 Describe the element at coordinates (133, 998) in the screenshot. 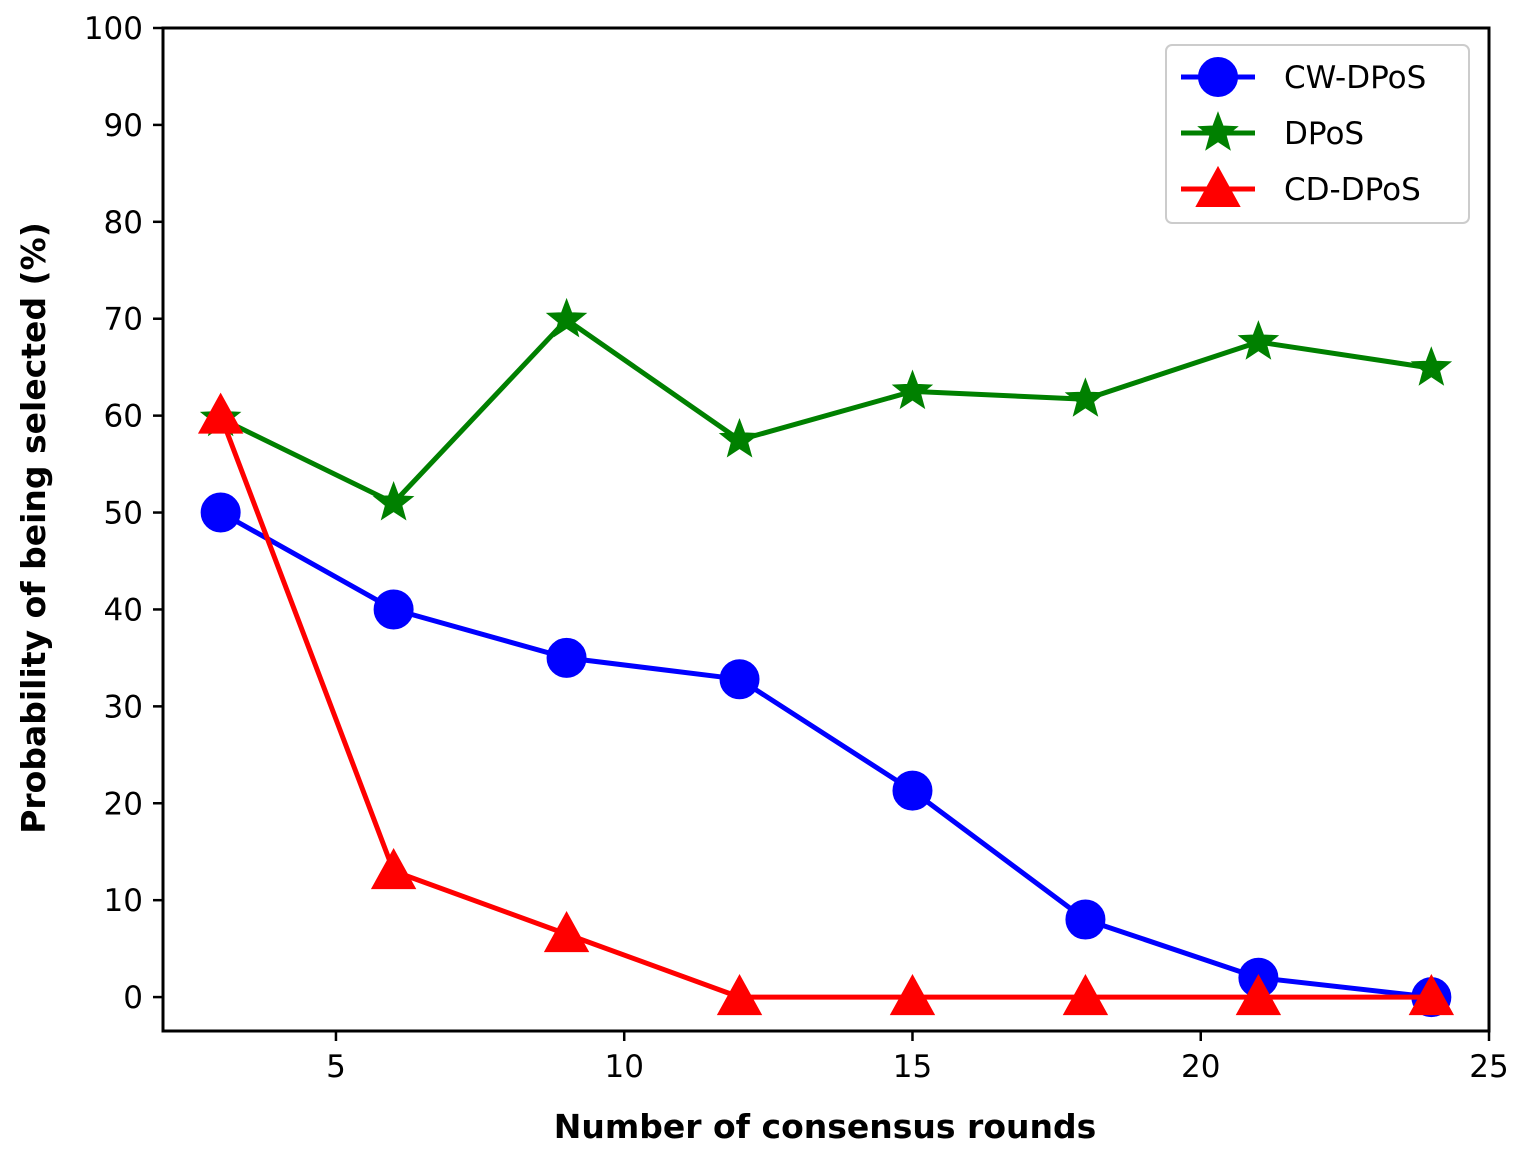

I see `y-tick-label: 0` at that location.